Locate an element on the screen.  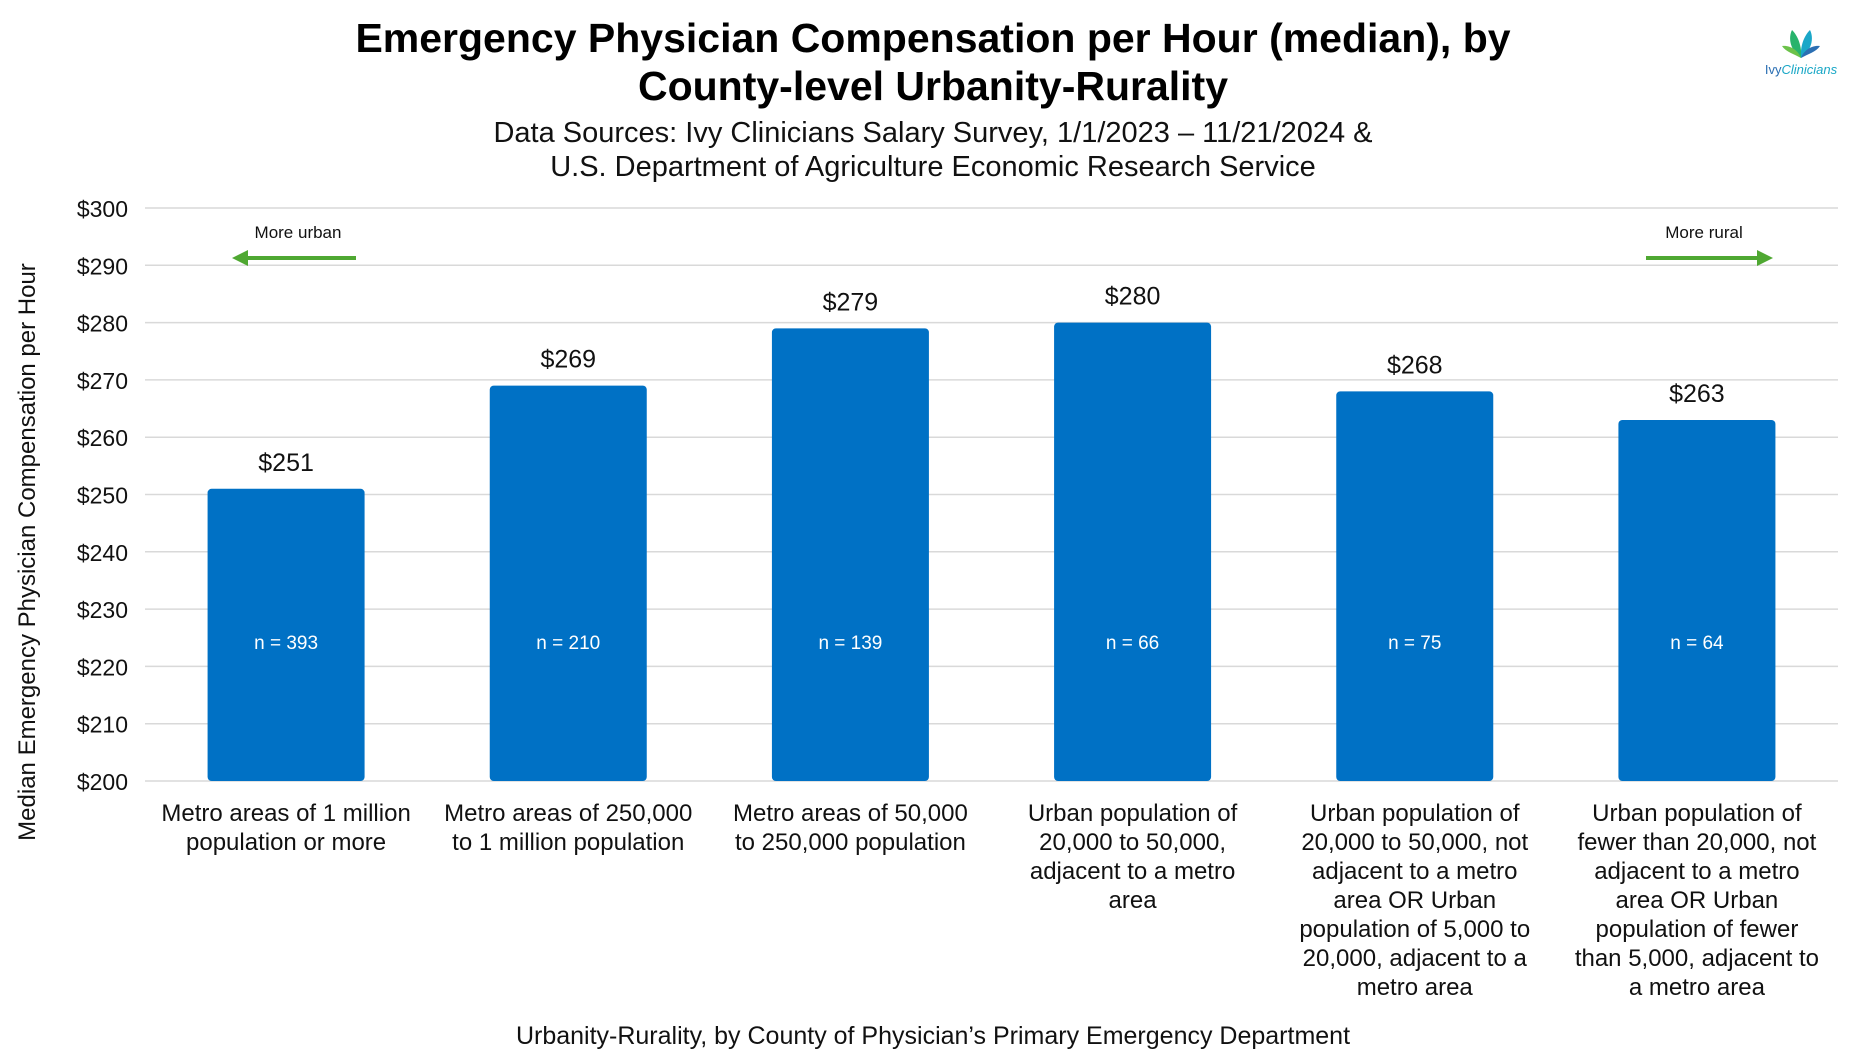
x-tick-label: to 250,000 population is located at coordinates (850, 842).